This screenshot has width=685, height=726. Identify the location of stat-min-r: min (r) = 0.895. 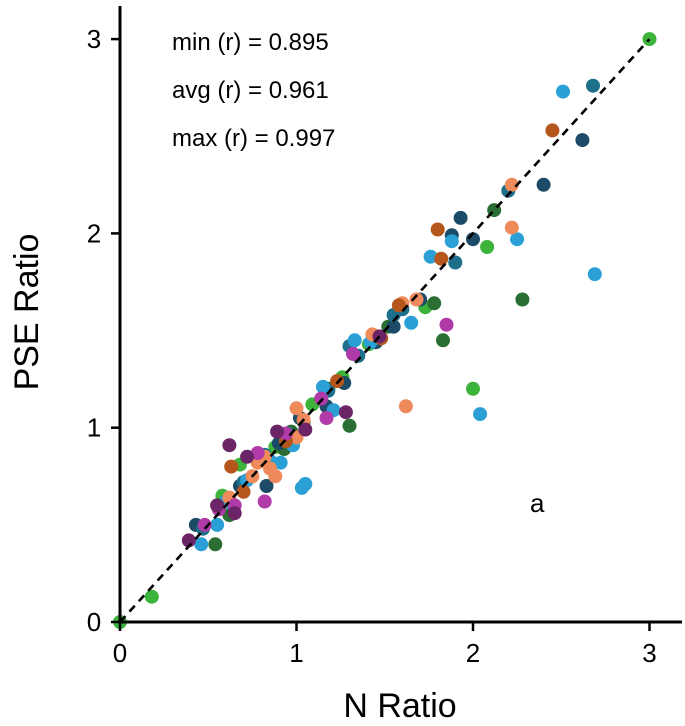
(250, 42).